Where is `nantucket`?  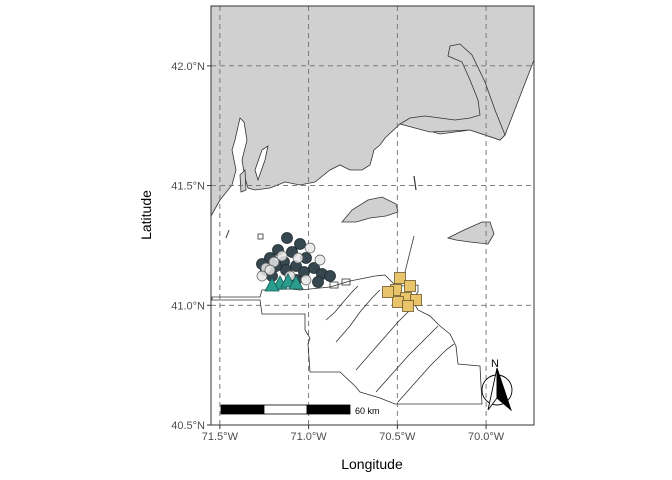
nantucket is located at coordinates (470, 233).